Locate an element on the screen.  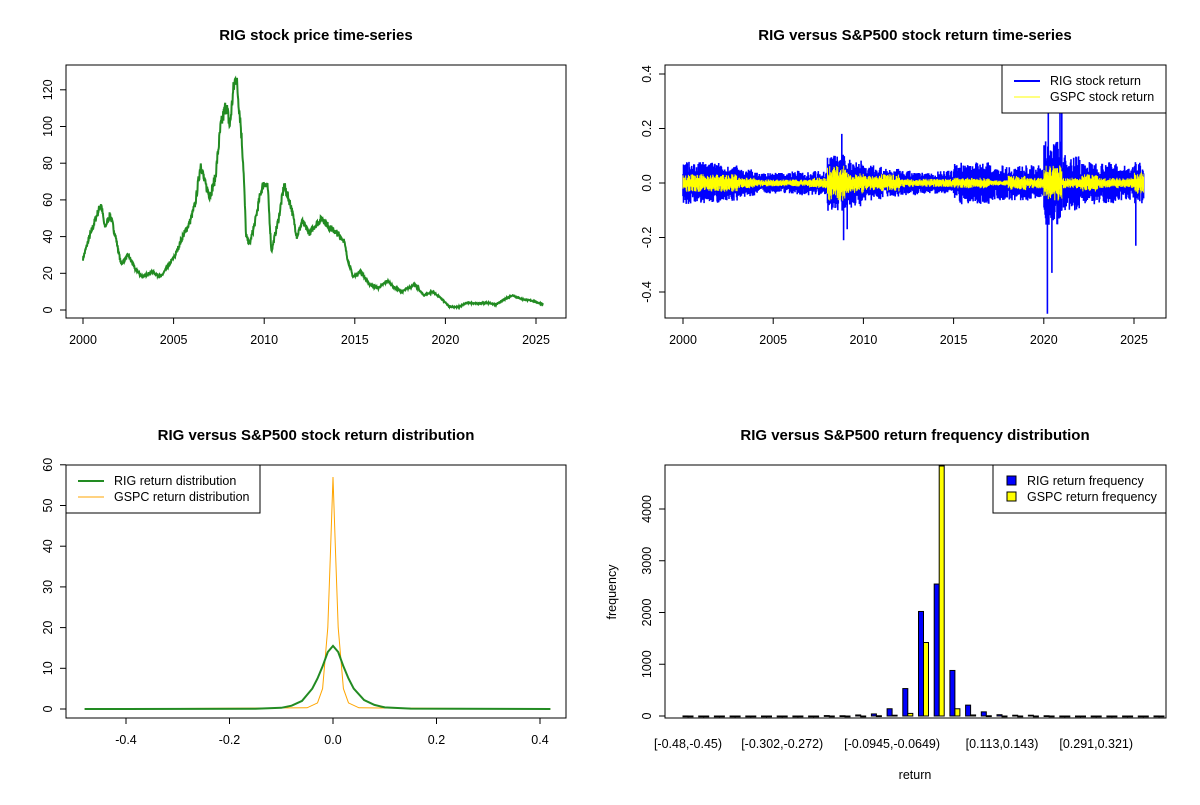
chart4-ytick-label: 4000 is located at coordinates (647, 509).